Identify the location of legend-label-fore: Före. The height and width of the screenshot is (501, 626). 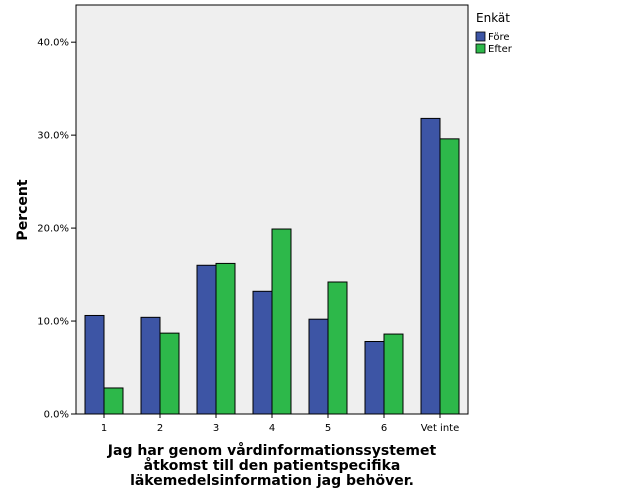
(499, 37).